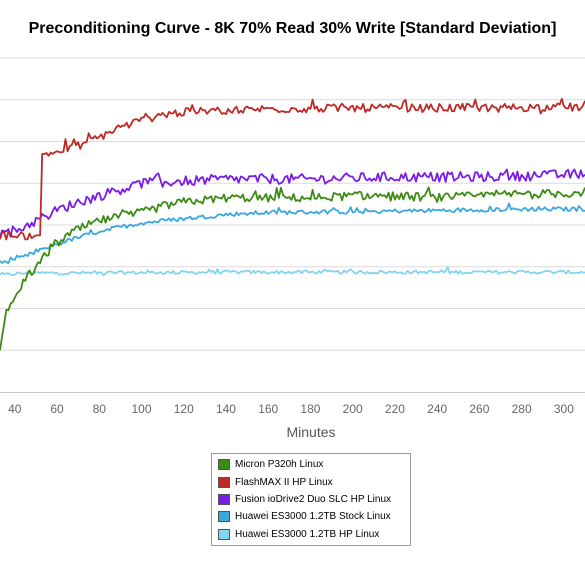 Image resolution: width=585 pixels, height=571 pixels. I want to click on x-tick-label: 180, so click(310, 409).